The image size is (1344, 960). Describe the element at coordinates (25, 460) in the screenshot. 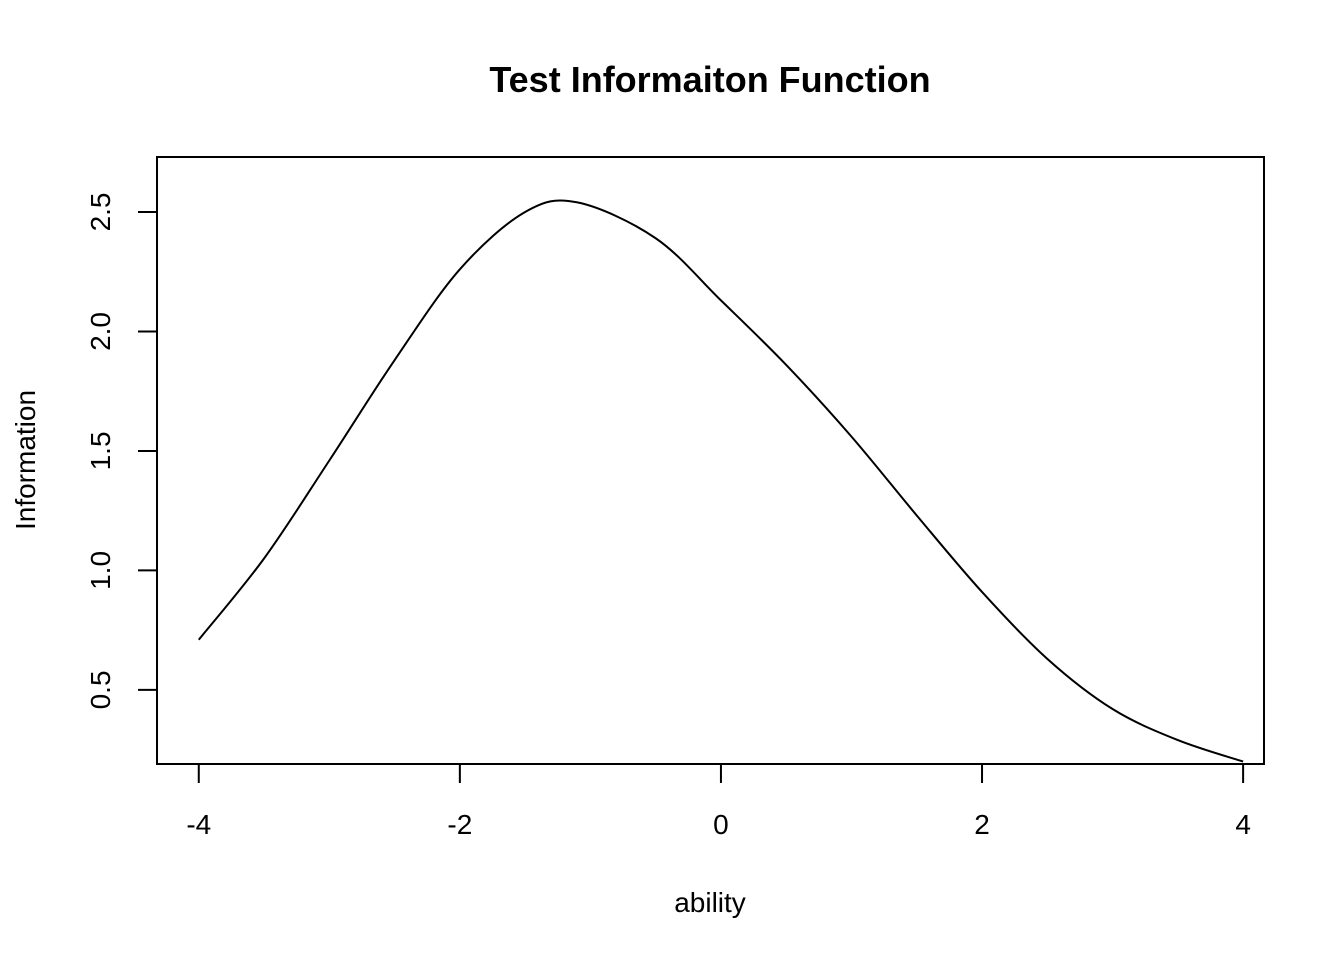

I see `y-axis-label: Information` at that location.